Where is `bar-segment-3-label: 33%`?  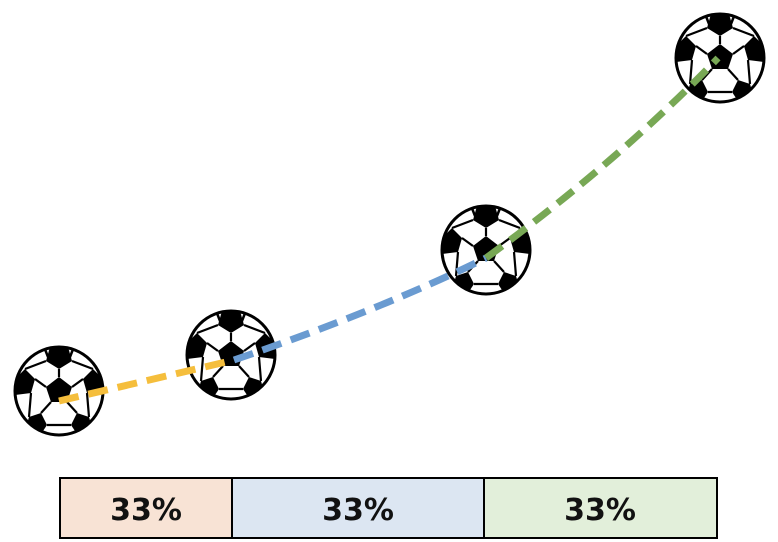 bar-segment-3-label: 33% is located at coordinates (600, 510).